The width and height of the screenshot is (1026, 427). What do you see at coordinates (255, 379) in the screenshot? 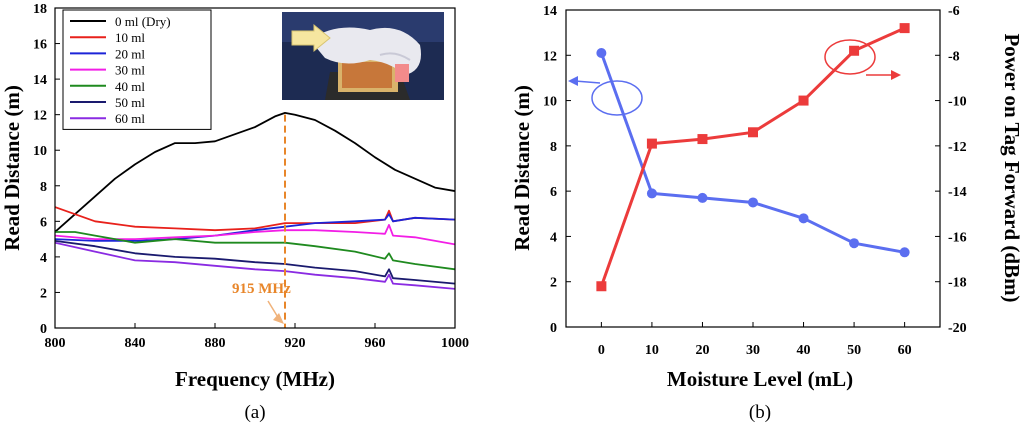
I see `x-axis-label-a: Frequency (MHz)` at bounding box center [255, 379].